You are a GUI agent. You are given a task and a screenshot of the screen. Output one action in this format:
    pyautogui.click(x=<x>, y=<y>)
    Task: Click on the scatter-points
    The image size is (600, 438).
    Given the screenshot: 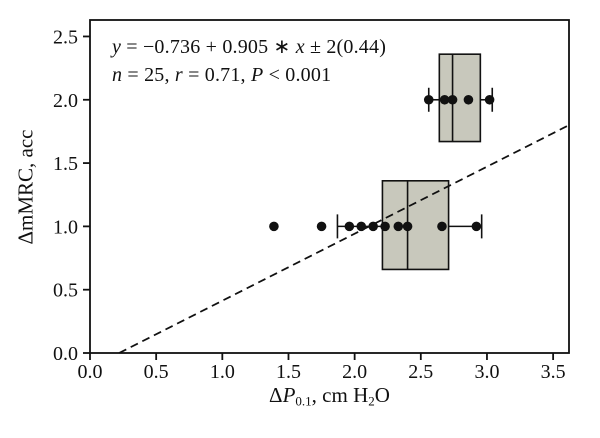 What is the action you would take?
    pyautogui.click(x=382, y=163)
    